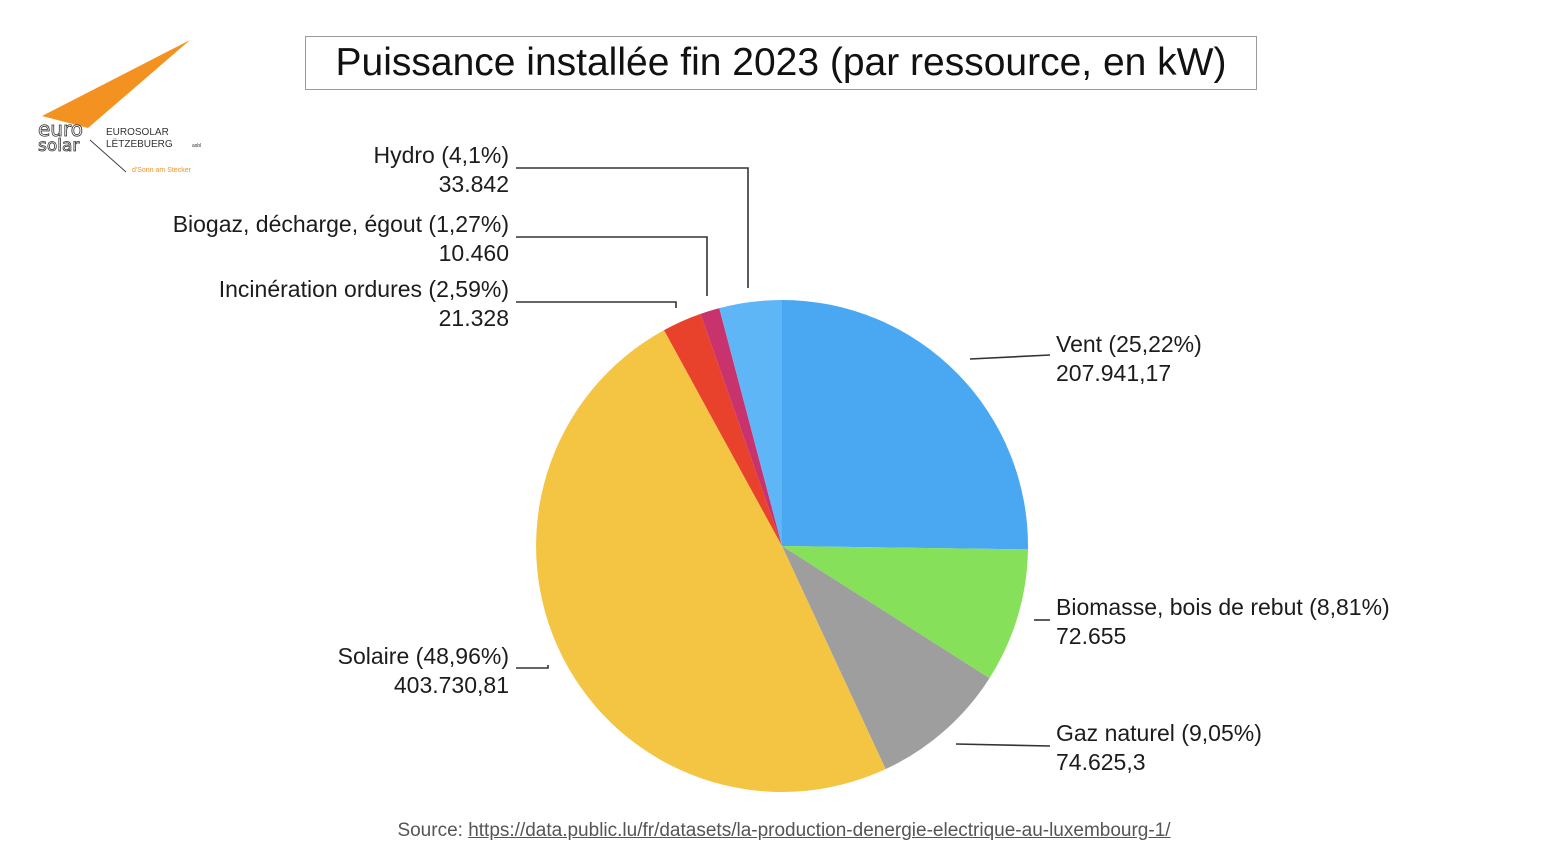  I want to click on slice-percent: 25,22%, so click(1155, 344).